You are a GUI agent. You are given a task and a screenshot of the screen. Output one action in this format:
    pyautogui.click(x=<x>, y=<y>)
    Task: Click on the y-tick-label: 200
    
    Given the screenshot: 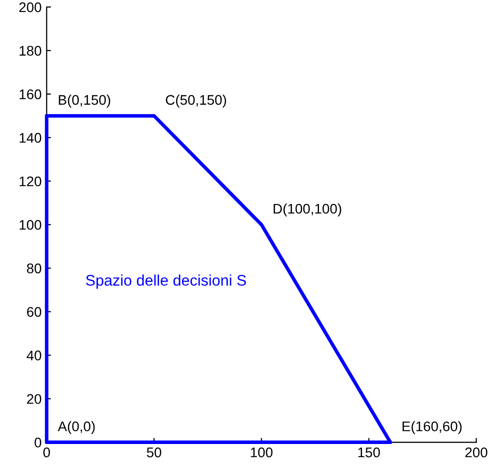 What is the action you would take?
    pyautogui.click(x=30, y=7)
    